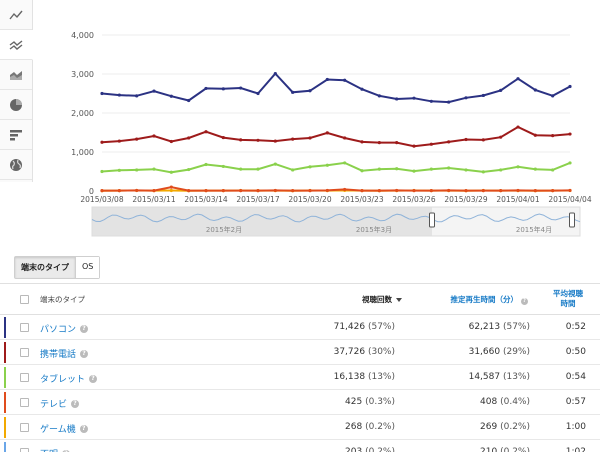  I want to click on watch-time-cell: 31,660 (29%), so click(499, 352).